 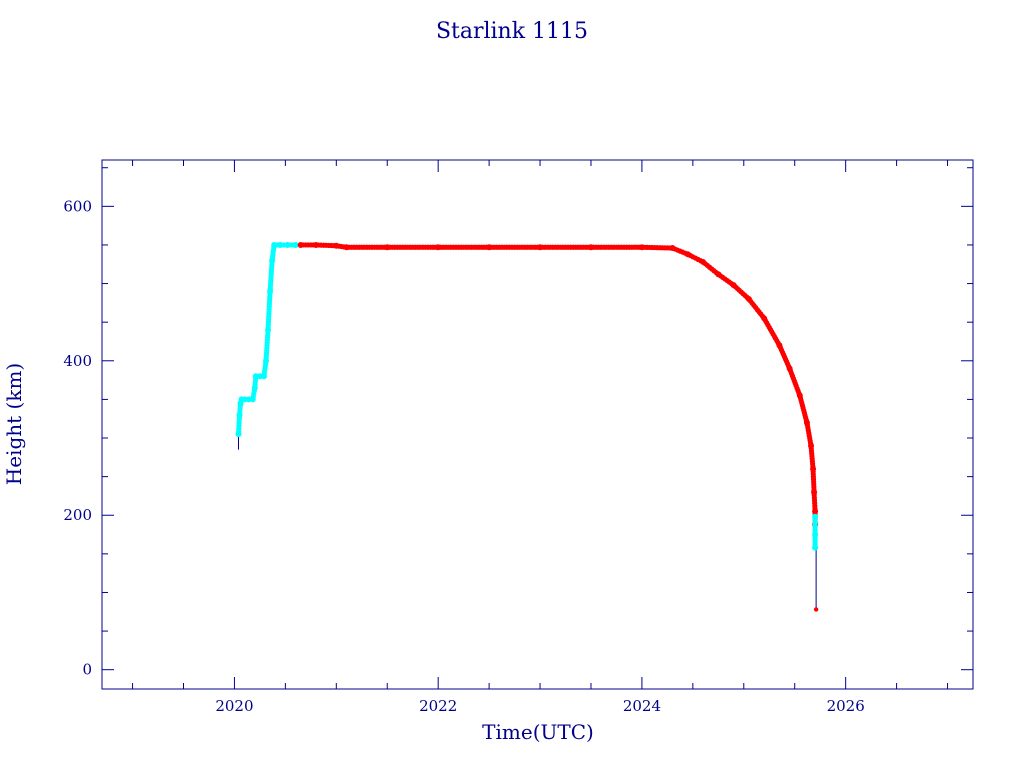 What do you see at coordinates (77, 437) in the screenshot?
I see `y-tick-labels: 0 200 400 600` at bounding box center [77, 437].